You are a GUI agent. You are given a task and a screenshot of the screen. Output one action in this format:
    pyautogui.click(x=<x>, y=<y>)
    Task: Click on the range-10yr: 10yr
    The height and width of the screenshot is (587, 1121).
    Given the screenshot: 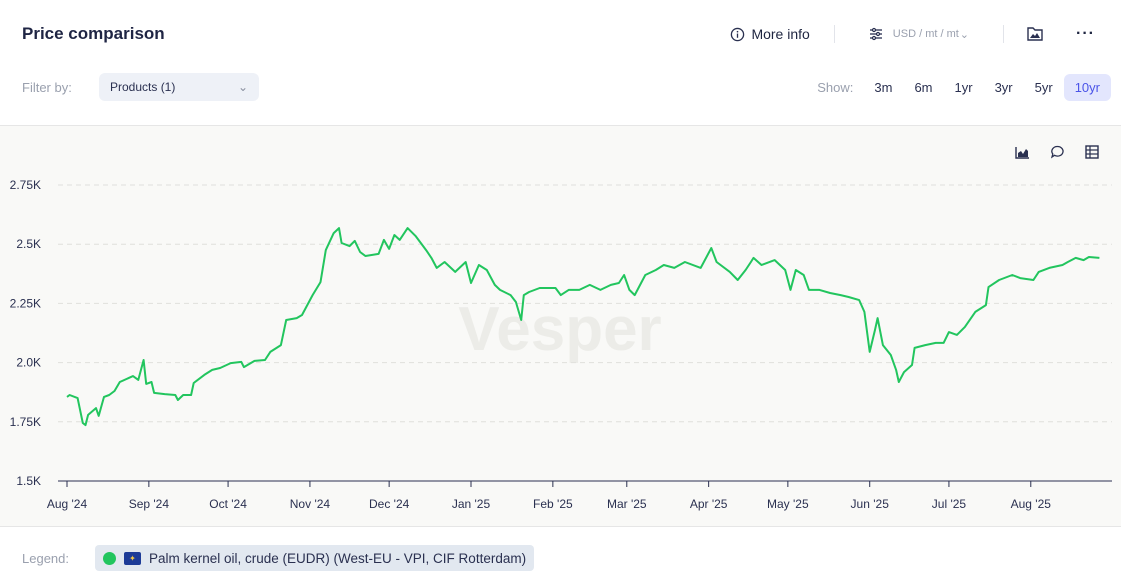 What is the action you would take?
    pyautogui.click(x=1087, y=87)
    